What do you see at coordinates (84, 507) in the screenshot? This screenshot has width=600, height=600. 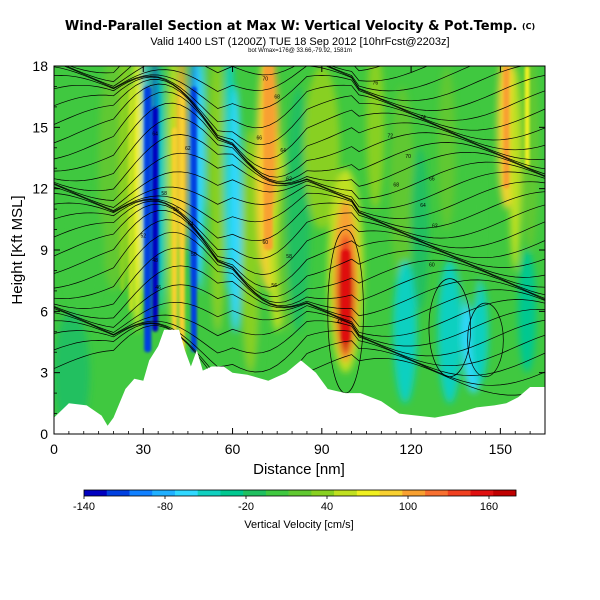 I see `colorbar-tick-label: -140` at bounding box center [84, 507].